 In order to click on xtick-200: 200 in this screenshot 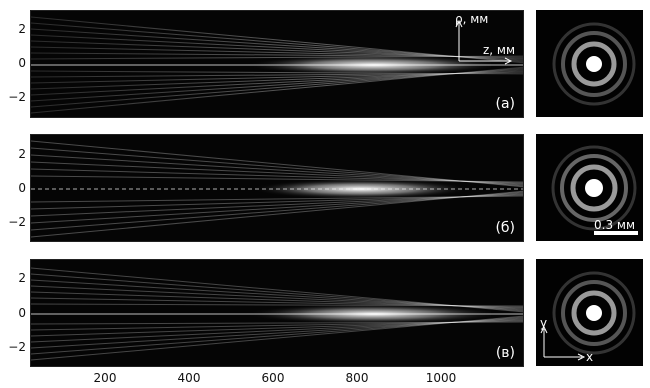, I will do `click(105, 378)`.